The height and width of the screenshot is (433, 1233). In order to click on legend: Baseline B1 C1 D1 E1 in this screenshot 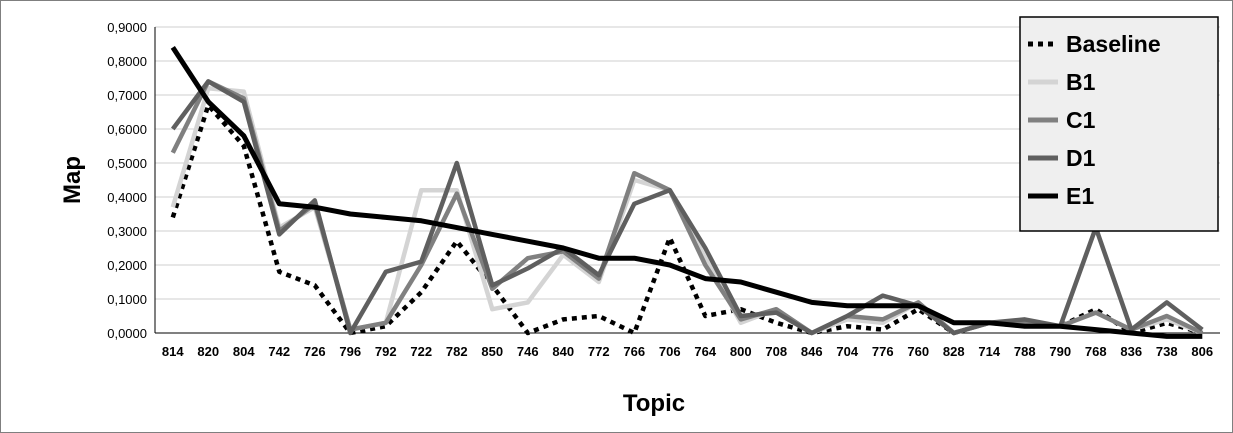, I will do `click(1119, 124)`.